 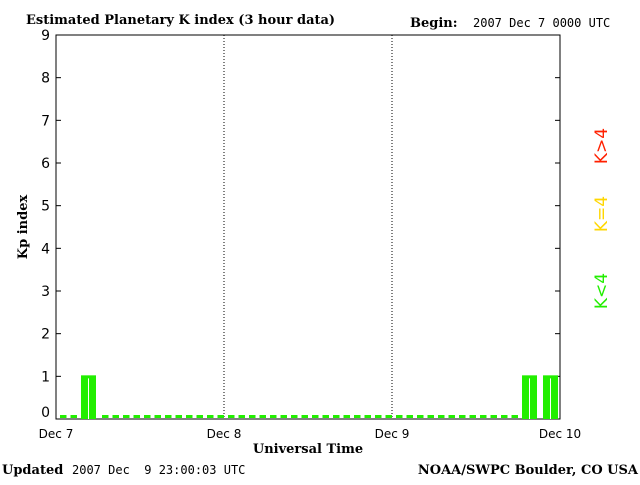 What do you see at coordinates (392, 434) in the screenshot?
I see `x-tick-label: Dec 9` at bounding box center [392, 434].